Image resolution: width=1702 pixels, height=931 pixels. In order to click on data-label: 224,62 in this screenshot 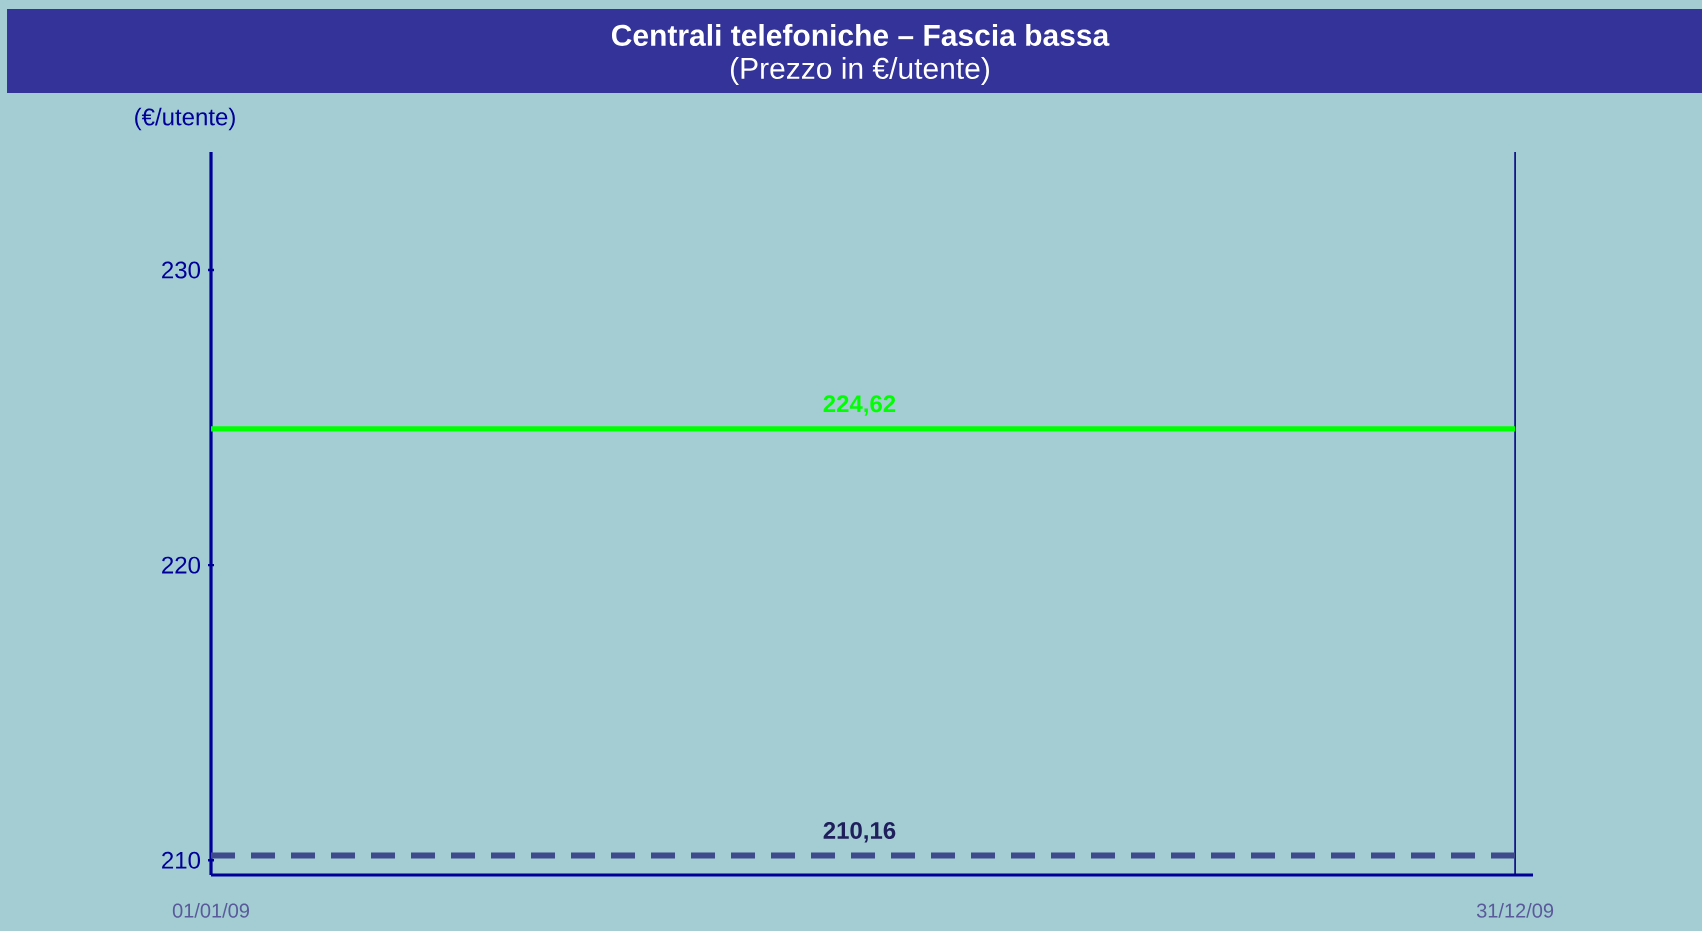, I will do `click(859, 405)`.